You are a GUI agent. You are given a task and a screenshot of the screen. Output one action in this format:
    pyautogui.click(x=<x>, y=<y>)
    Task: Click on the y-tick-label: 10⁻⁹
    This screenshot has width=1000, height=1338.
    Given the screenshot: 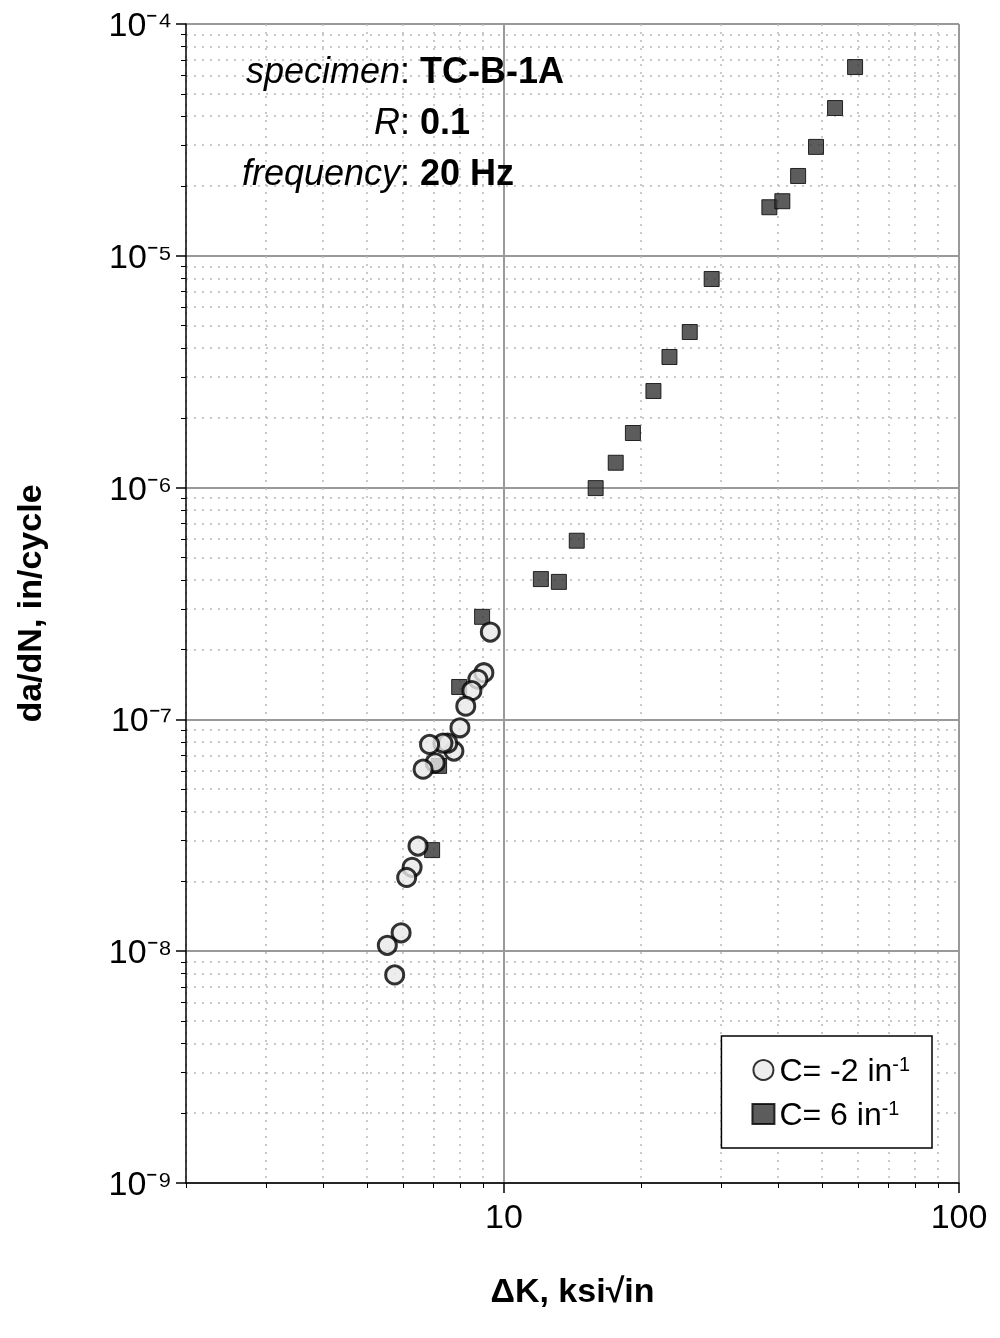 What is the action you would take?
    pyautogui.click(x=140, y=1183)
    